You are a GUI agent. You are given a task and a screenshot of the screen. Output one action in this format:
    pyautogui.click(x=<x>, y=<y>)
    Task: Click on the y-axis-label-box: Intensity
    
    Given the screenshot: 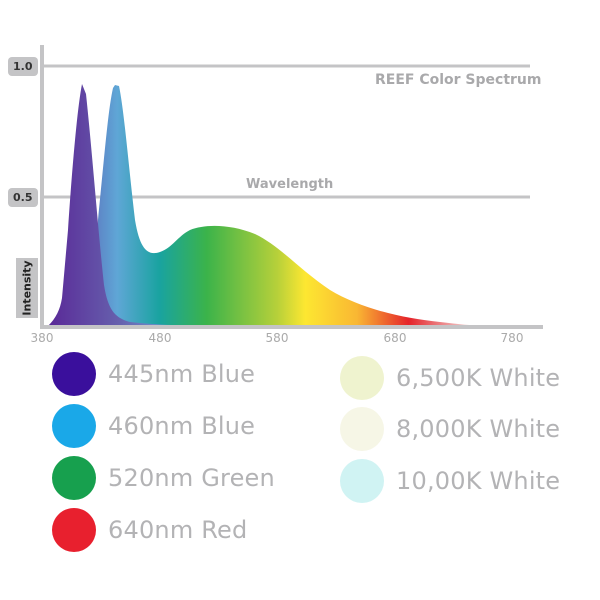 What is the action you would take?
    pyautogui.click(x=27, y=288)
    